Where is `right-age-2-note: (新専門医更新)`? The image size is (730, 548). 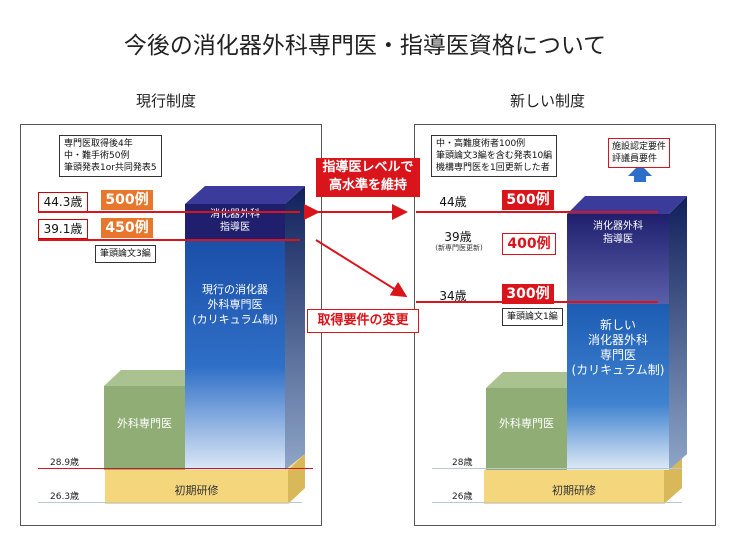 right-age-2-note: (新専門医更新) is located at coordinates (459, 248).